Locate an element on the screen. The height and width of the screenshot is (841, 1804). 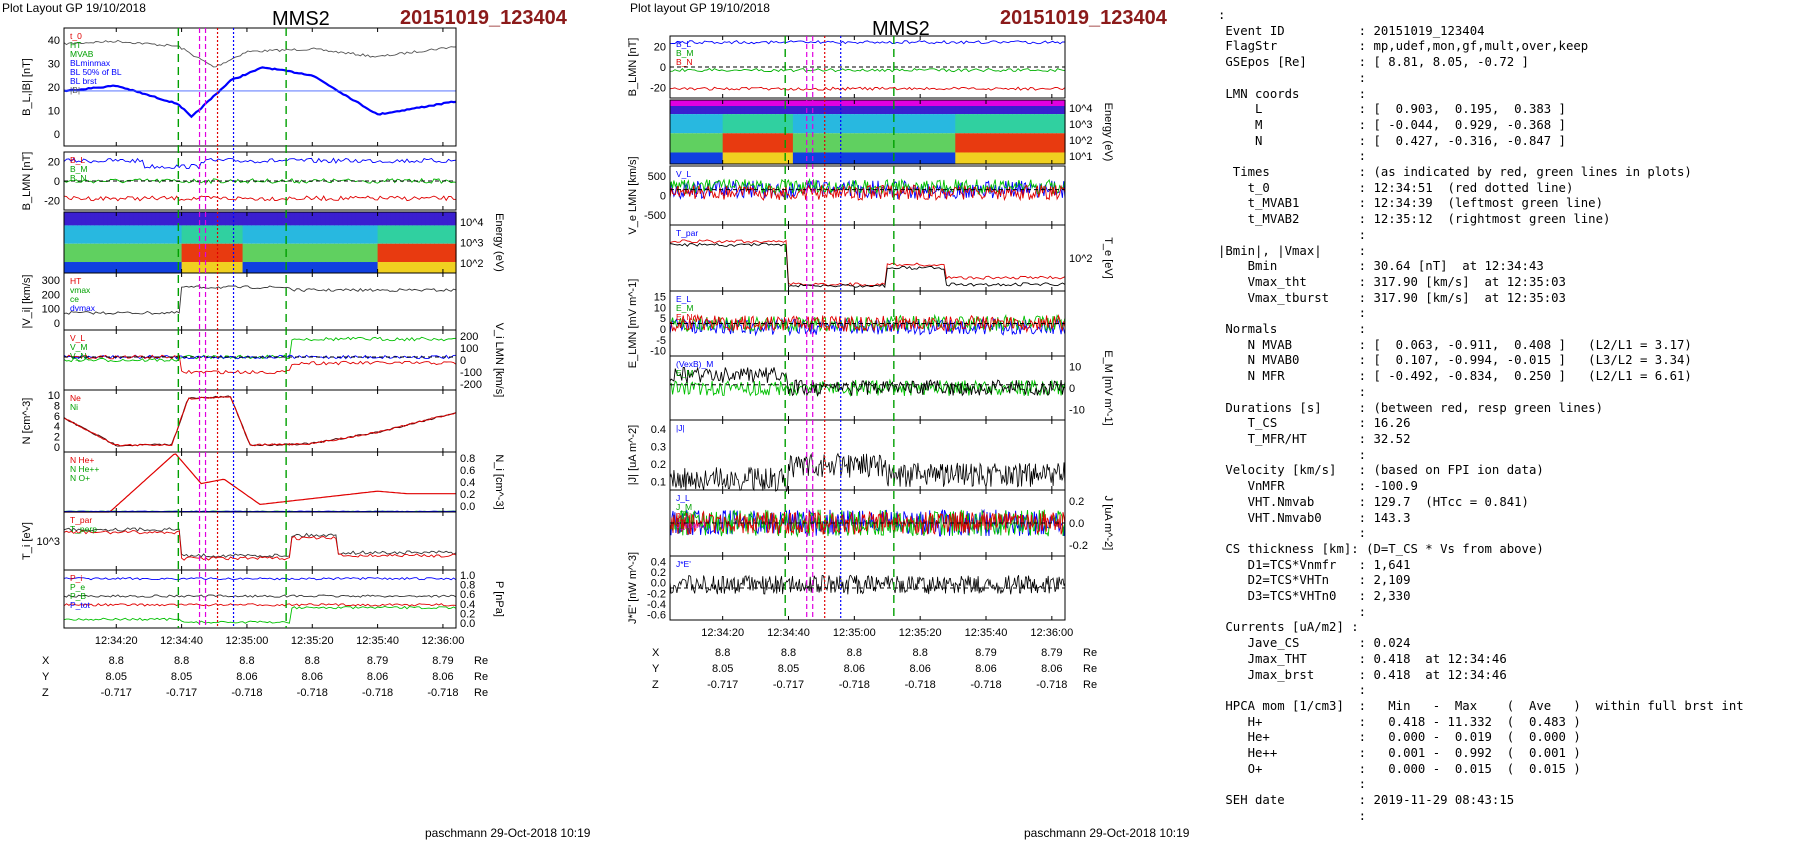
he-pp-trace is located at coordinates (260, 483).